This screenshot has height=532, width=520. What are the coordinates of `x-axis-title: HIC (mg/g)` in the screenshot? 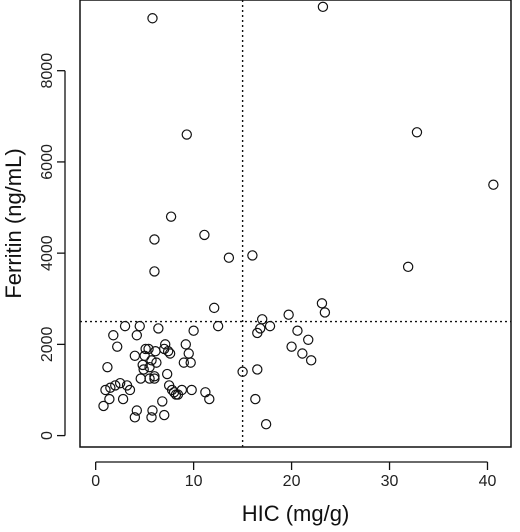 It's located at (296, 513).